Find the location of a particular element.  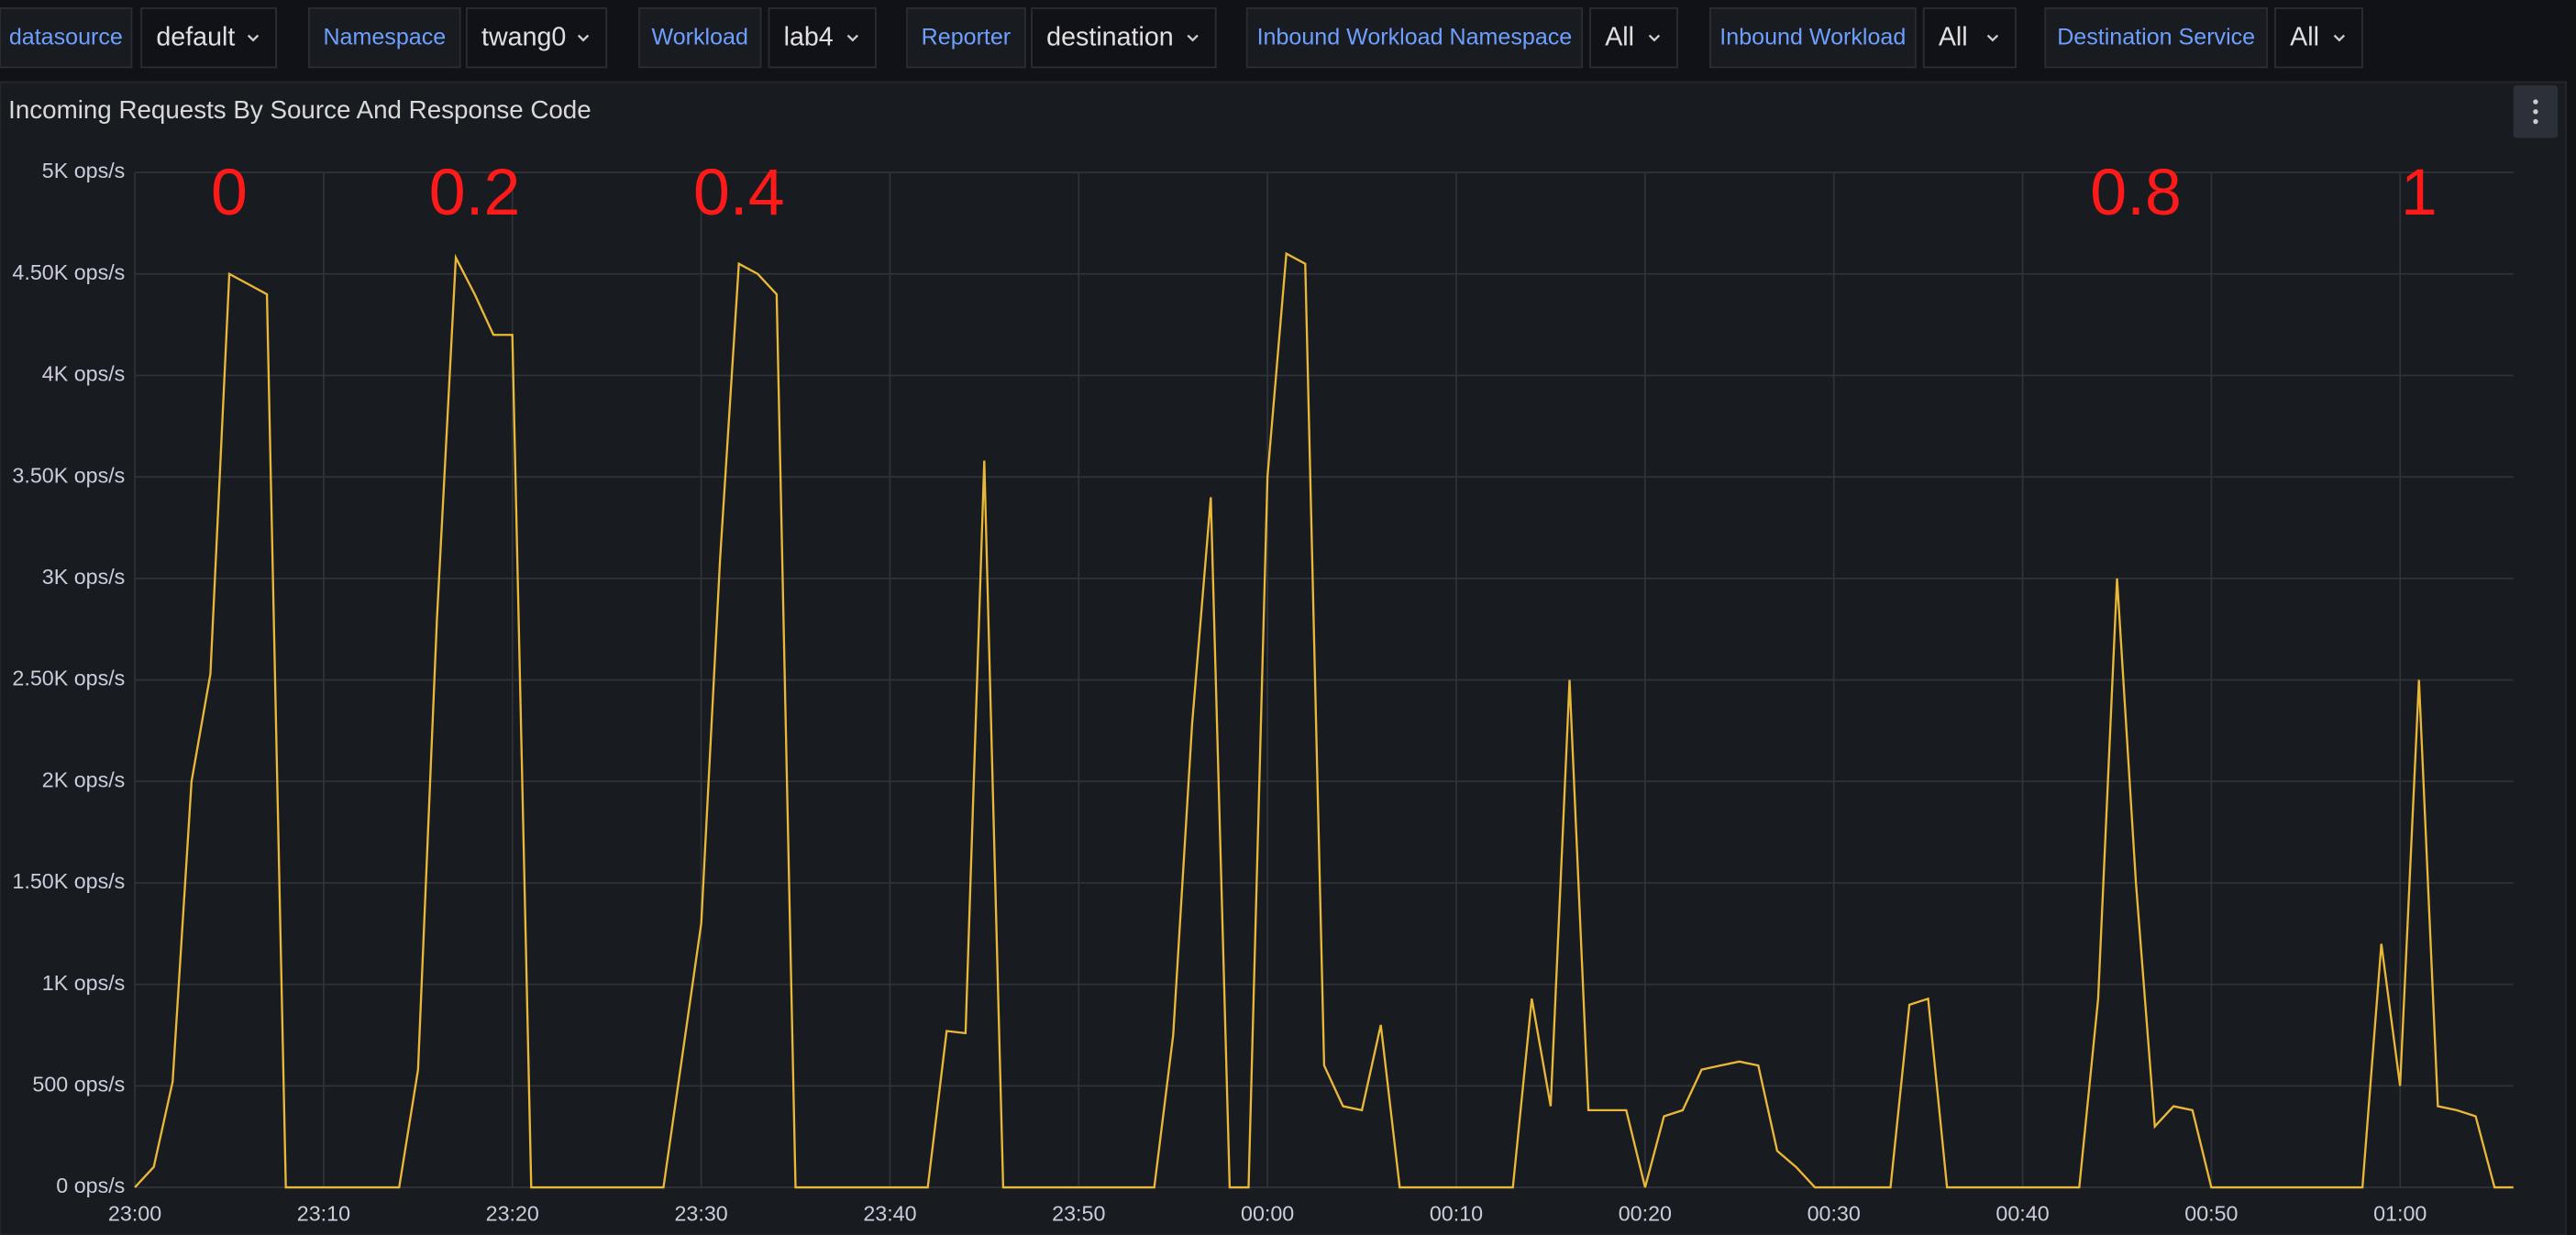

annotation: 0.4 is located at coordinates (739, 192).